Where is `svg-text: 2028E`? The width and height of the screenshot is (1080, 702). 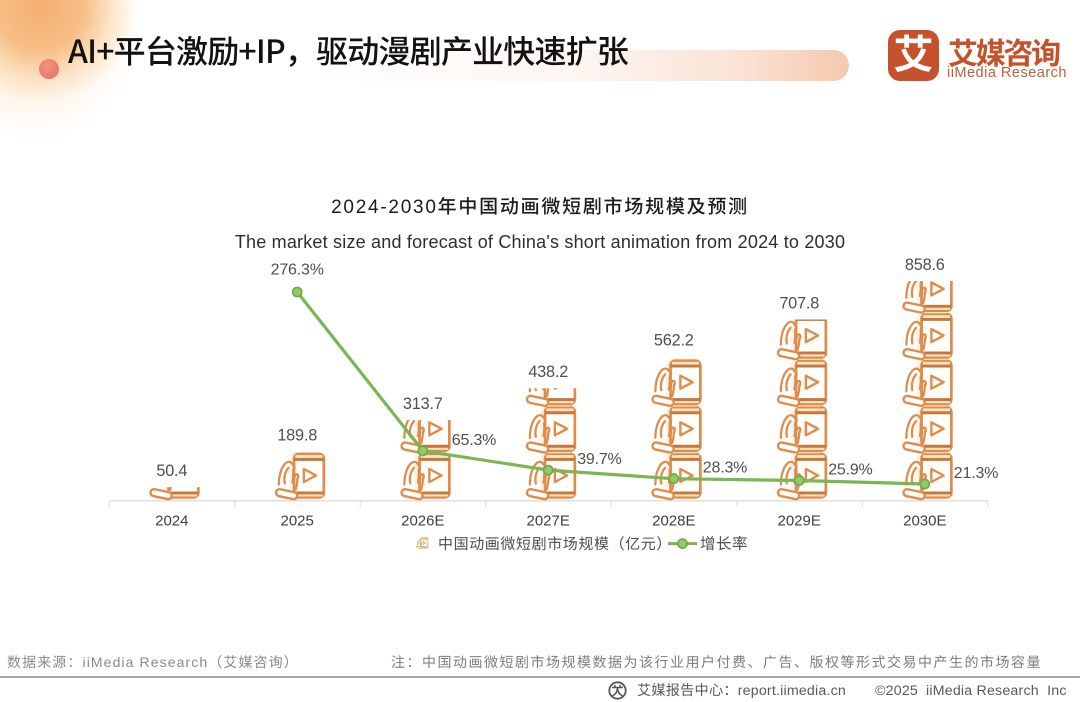 svg-text: 2028E is located at coordinates (673, 520).